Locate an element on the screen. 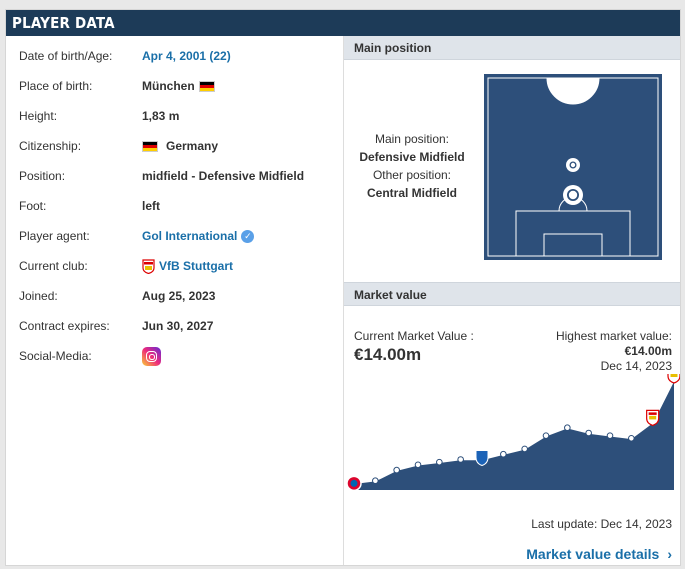  info-row-position: Position: midfield - Defensive Midfield is located at coordinates (179, 176).